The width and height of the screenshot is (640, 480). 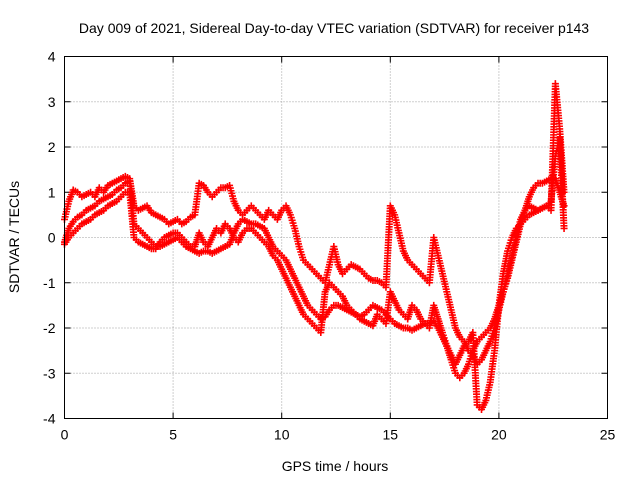 I want to click on y-tick-label: -4, so click(x=49, y=419).